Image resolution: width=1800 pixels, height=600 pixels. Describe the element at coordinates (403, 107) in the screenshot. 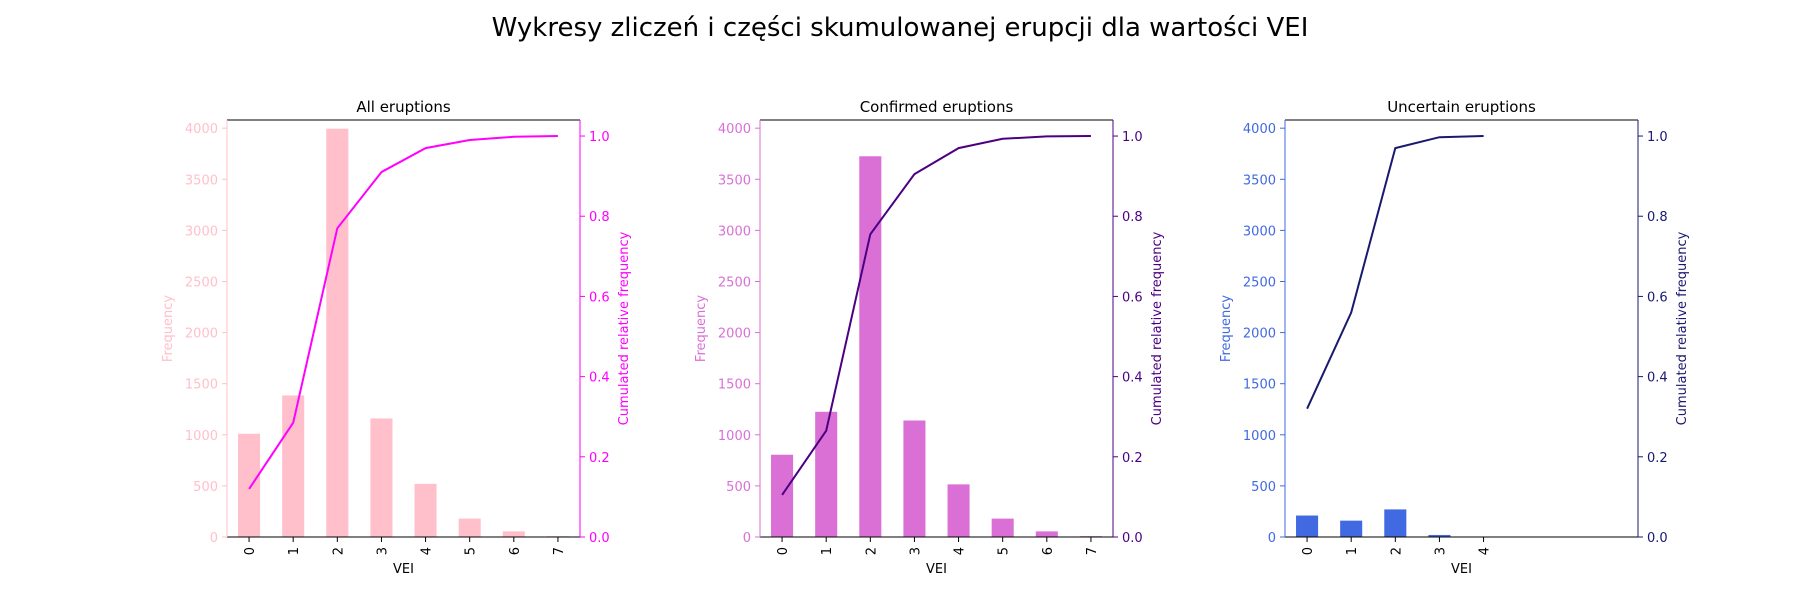

I see `panel-title: All eruptions` at that location.